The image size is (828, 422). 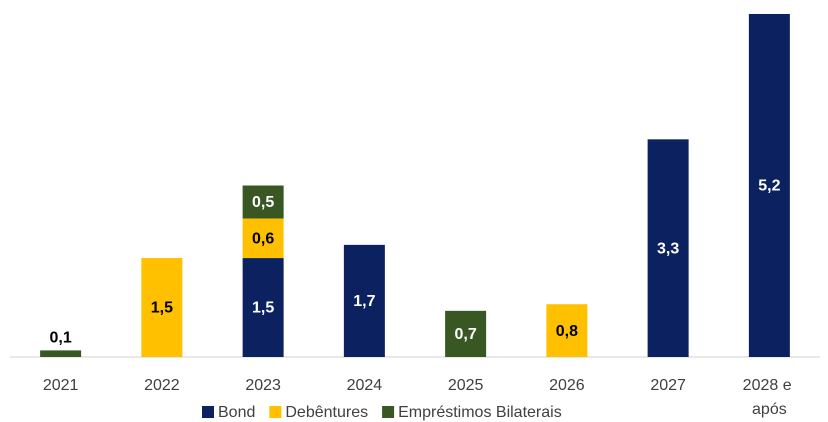 I want to click on data-label: 0,7, so click(x=466, y=334).